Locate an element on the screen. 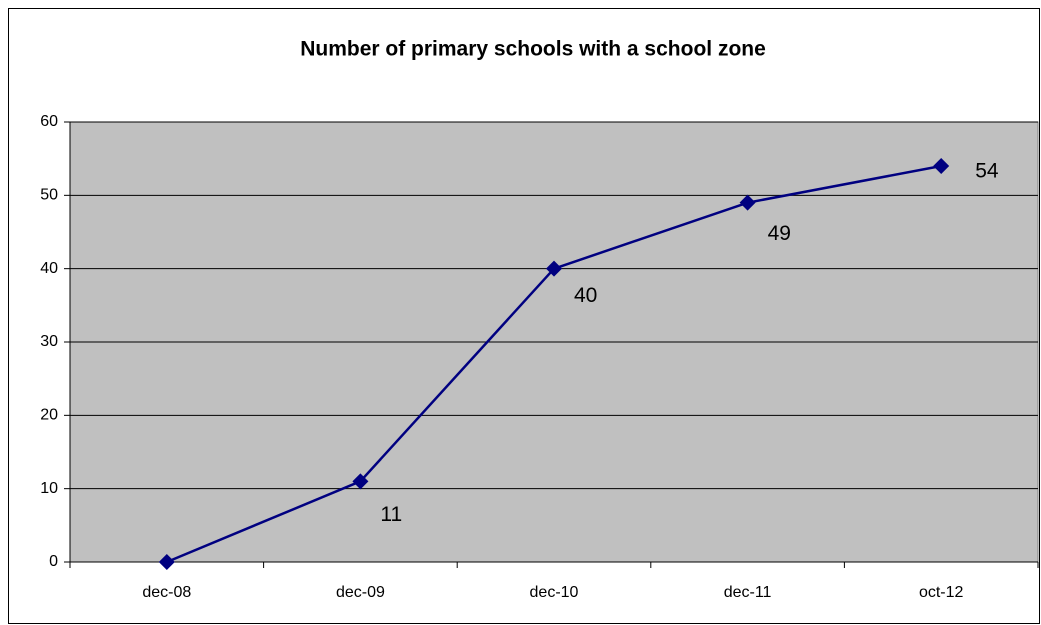 The width and height of the screenshot is (1041, 625). y-tick-label: 10 is located at coordinates (49, 488).